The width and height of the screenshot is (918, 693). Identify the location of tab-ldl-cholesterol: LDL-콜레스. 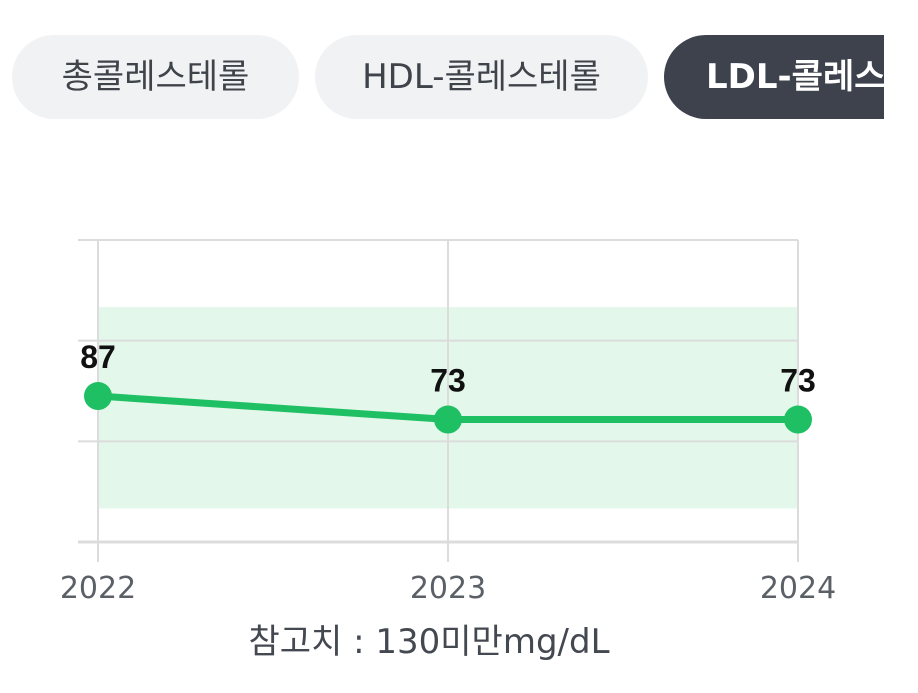
(774, 77).